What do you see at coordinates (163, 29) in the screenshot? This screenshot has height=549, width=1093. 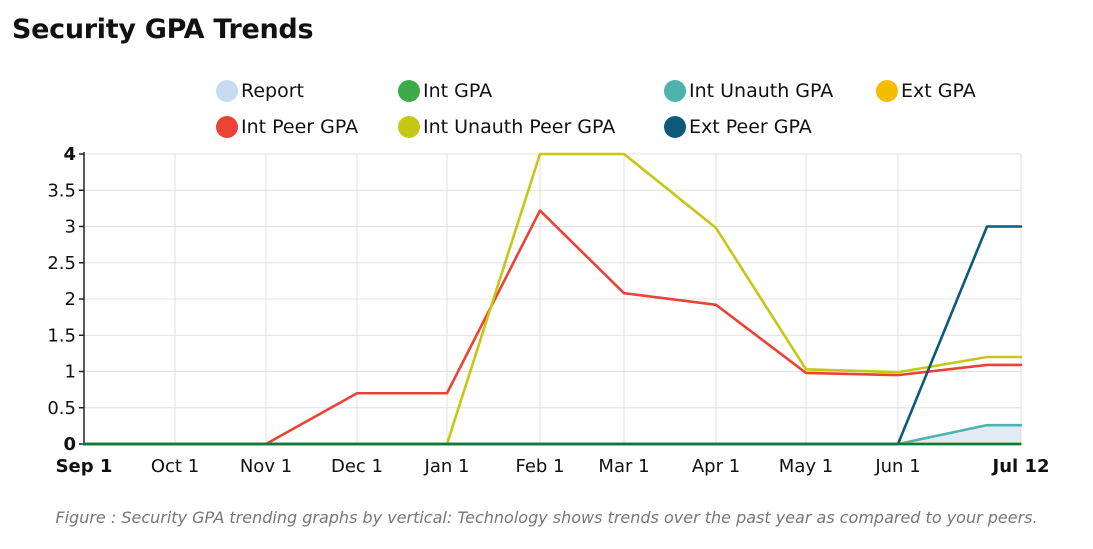 I see `page-title: Security GPA Trends` at bounding box center [163, 29].